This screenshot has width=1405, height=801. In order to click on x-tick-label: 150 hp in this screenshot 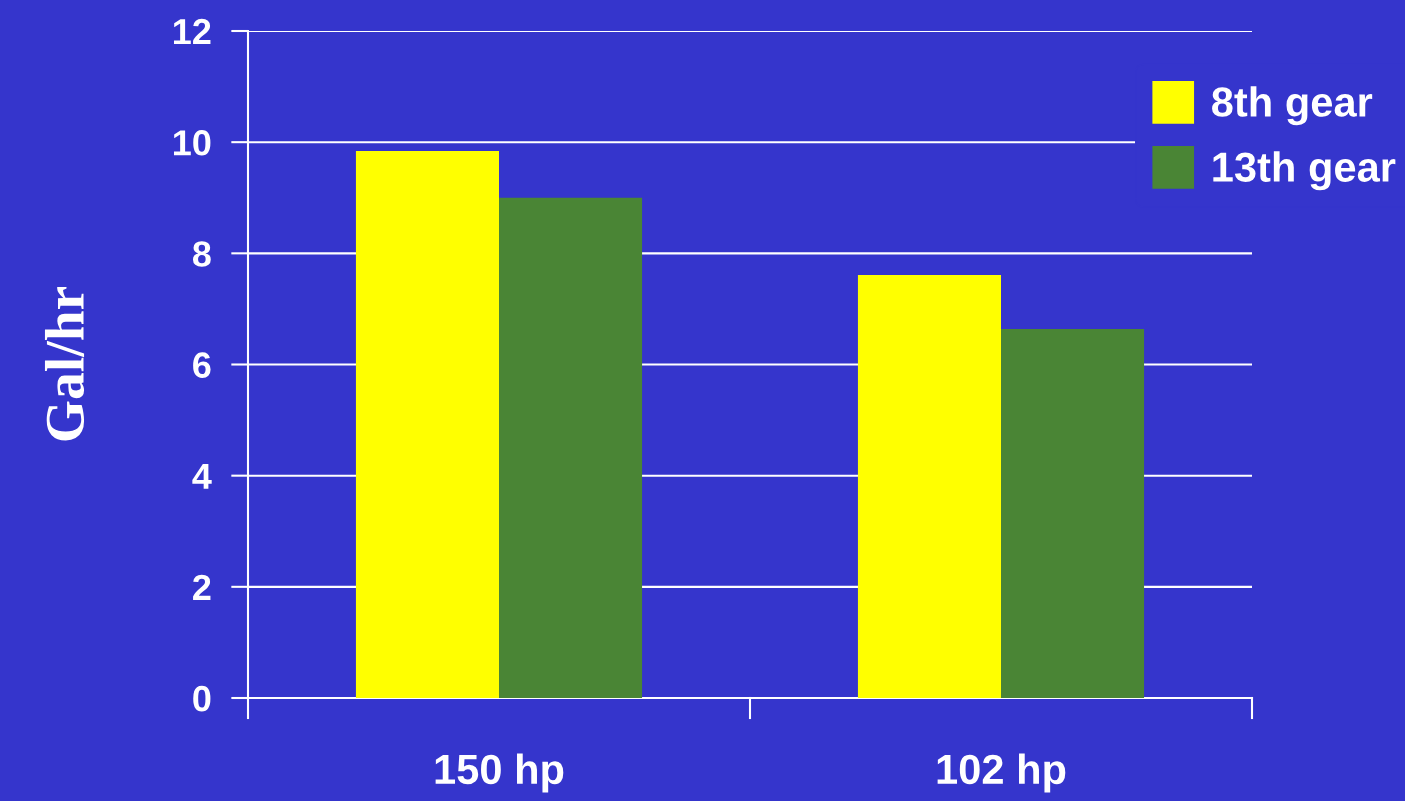, I will do `click(499, 773)`.